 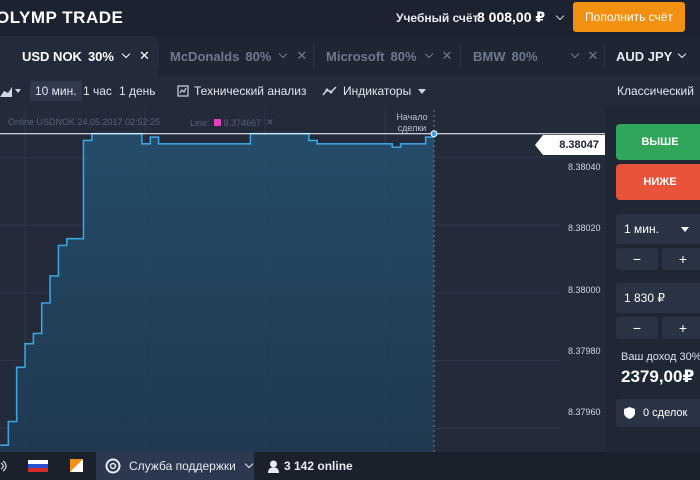 I want to click on account-balance: 8 008,00 ₽, so click(x=521, y=17).